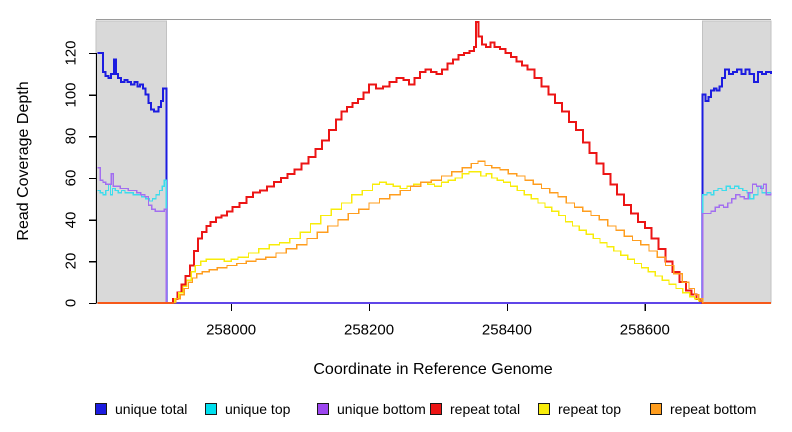 The width and height of the screenshot is (792, 432). Describe the element at coordinates (71, 303) in the screenshot. I see `y-tick-label: 0` at that location.